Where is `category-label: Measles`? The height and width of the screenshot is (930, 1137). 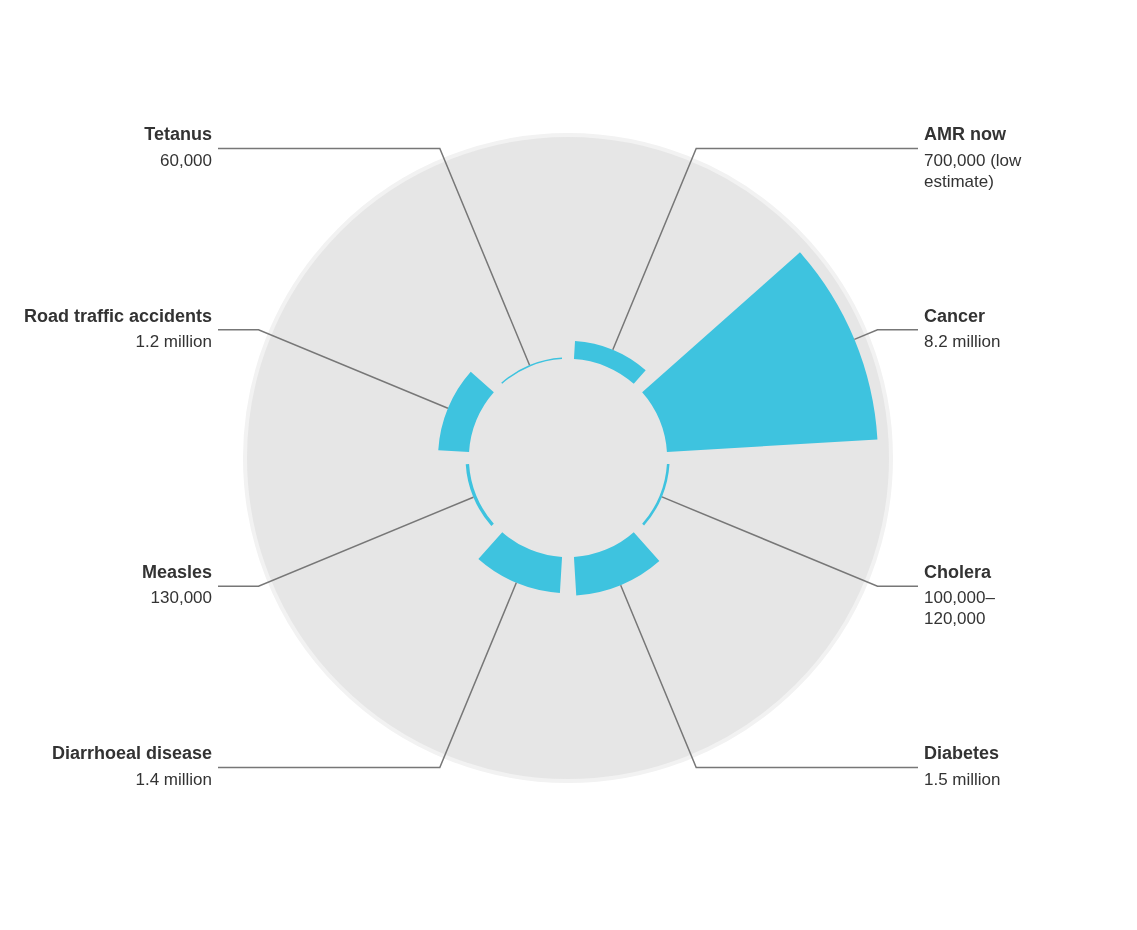
category-label: Measles is located at coordinates (176, 572).